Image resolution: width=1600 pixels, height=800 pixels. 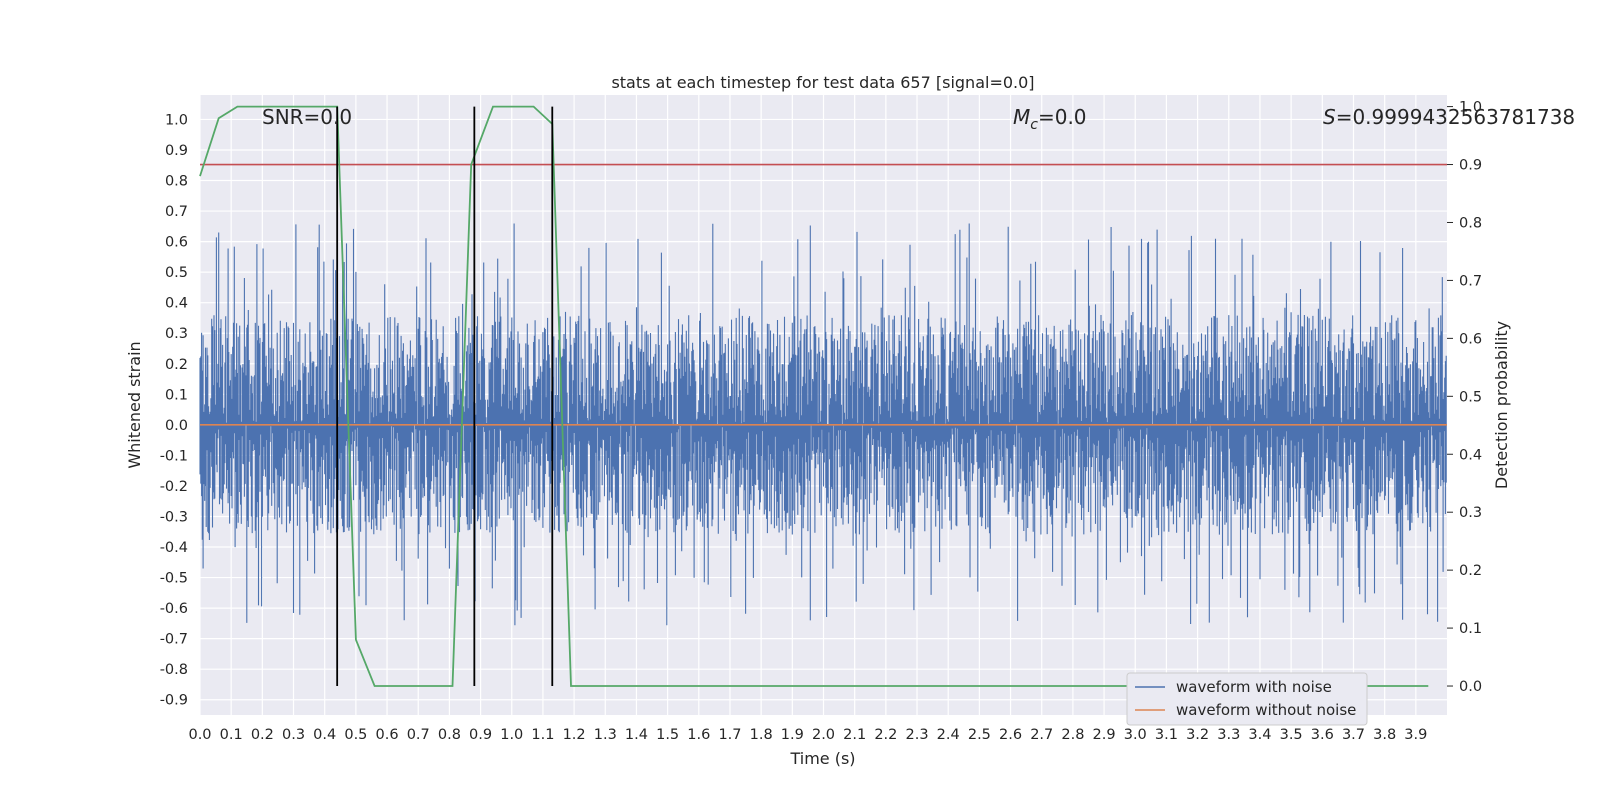 What do you see at coordinates (176, 334) in the screenshot?
I see `y-left-tick-label: 0.3` at bounding box center [176, 334].